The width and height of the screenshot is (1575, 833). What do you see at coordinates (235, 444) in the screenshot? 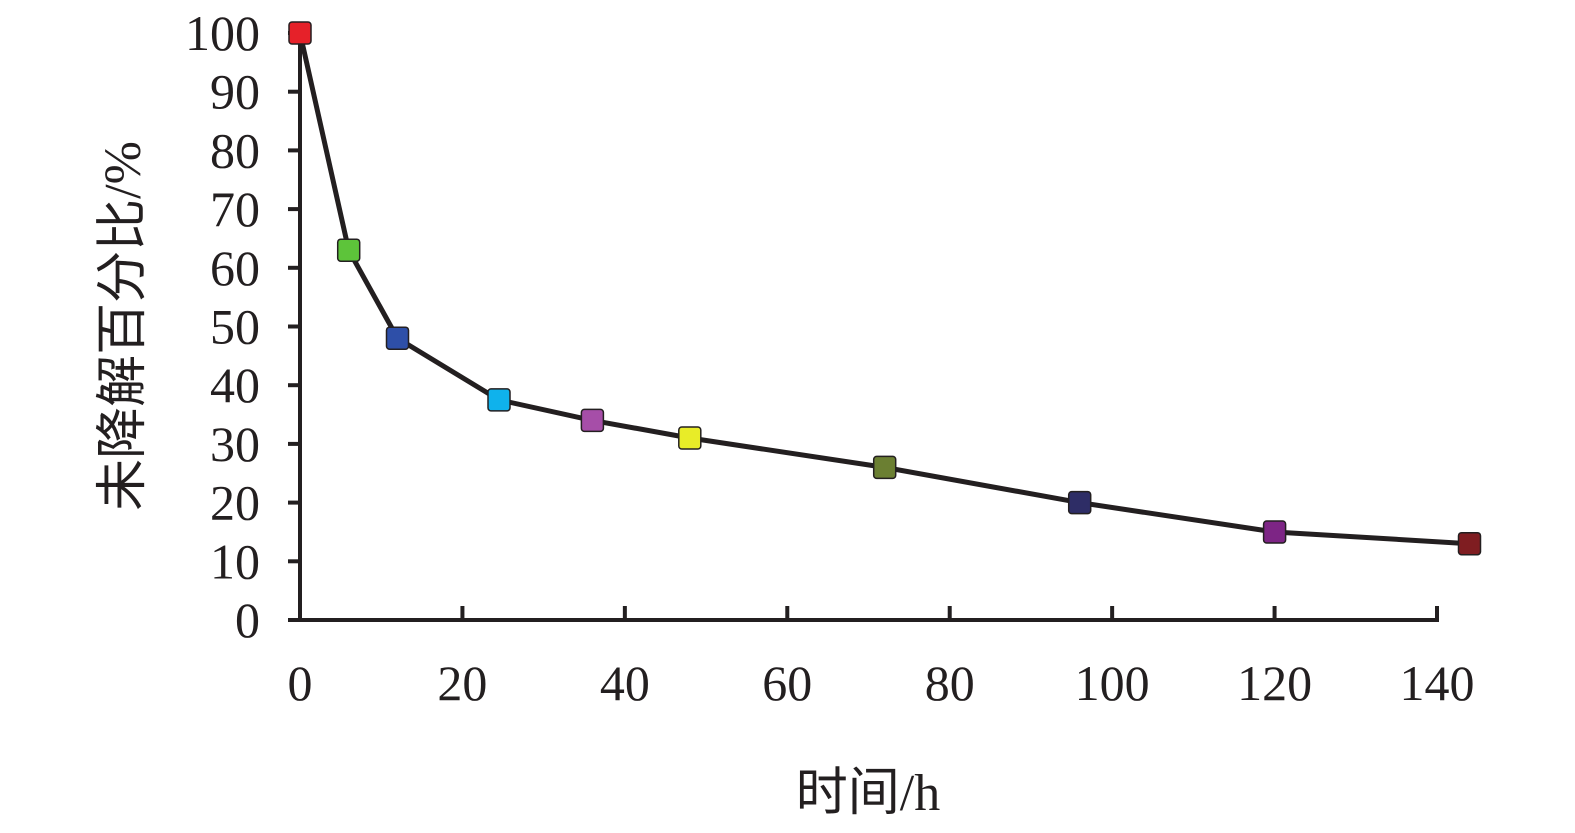
I see `y-tick-label: 30` at bounding box center [235, 444].